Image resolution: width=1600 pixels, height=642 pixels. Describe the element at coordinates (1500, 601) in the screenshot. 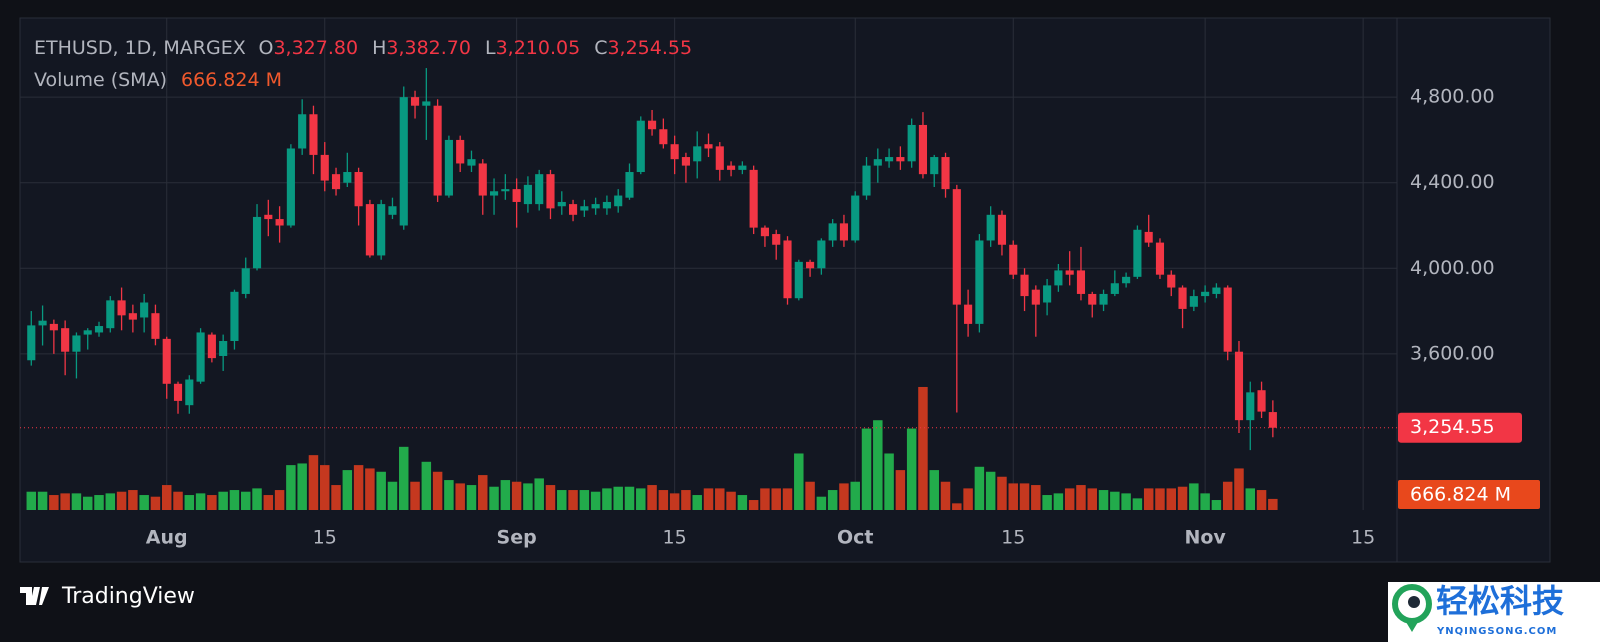

I see `watermark-title: 轻松科技` at that location.